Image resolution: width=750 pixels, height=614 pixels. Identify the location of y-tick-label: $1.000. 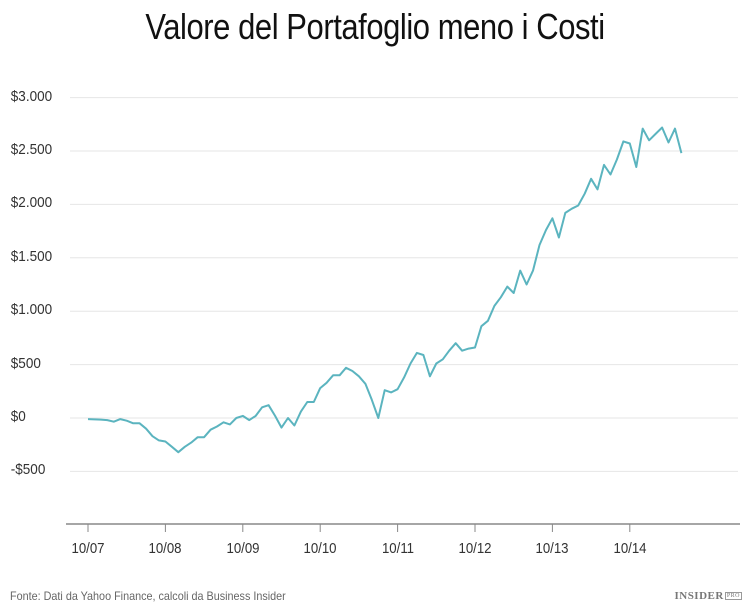
(31, 310).